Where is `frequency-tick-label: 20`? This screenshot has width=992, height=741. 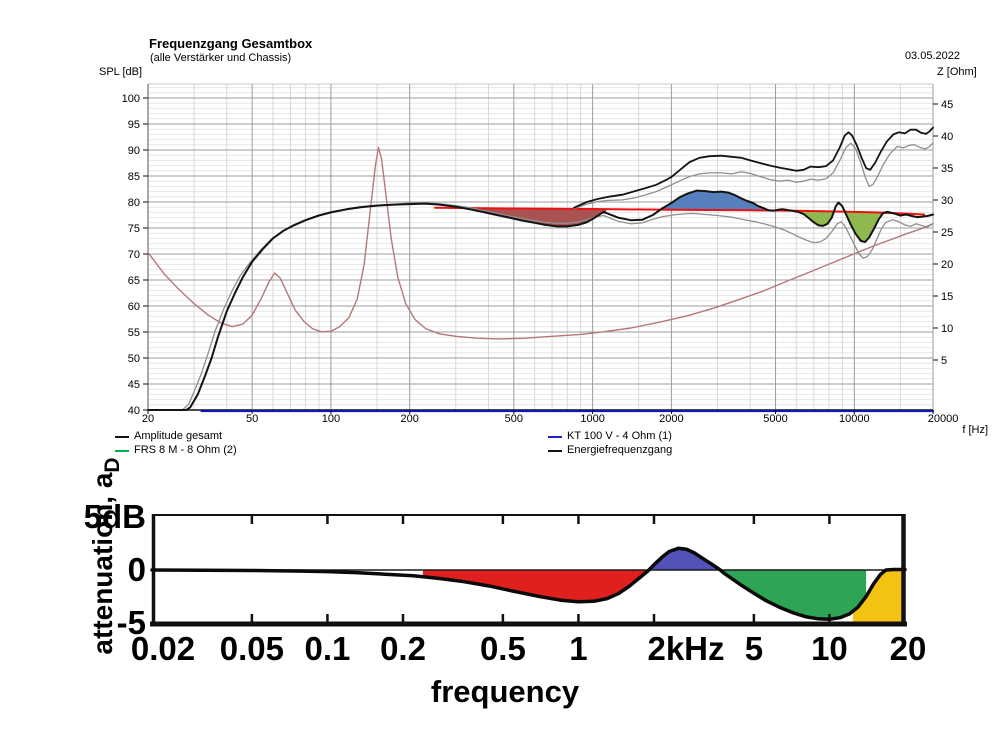
frequency-tick-label: 20 is located at coordinates (908, 648).